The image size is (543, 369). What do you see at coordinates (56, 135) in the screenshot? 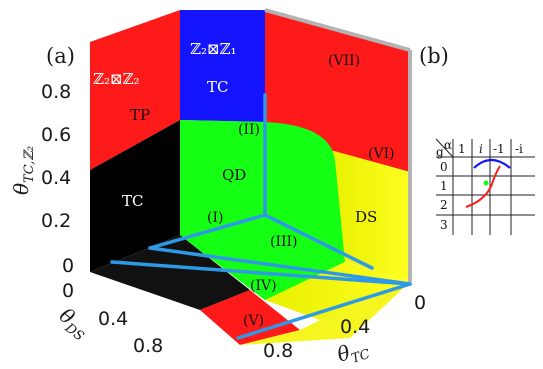
I see `left-tick-0-6: 0.6` at bounding box center [56, 135].